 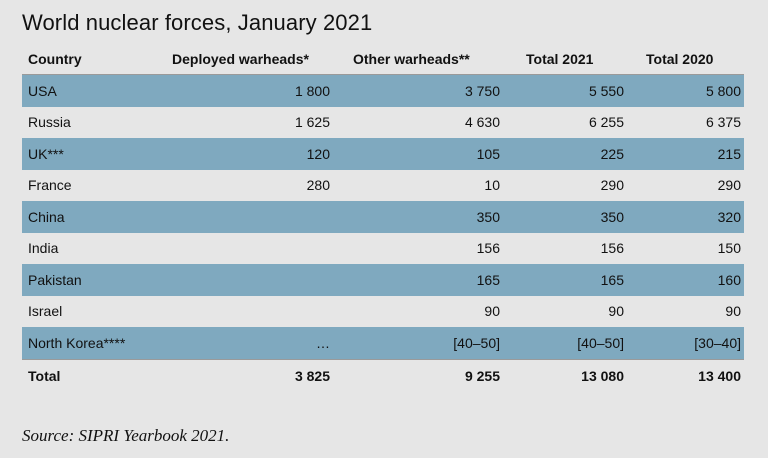 What do you see at coordinates (717, 342) in the screenshot?
I see `cell-total-2020: [30–40]` at bounding box center [717, 342].